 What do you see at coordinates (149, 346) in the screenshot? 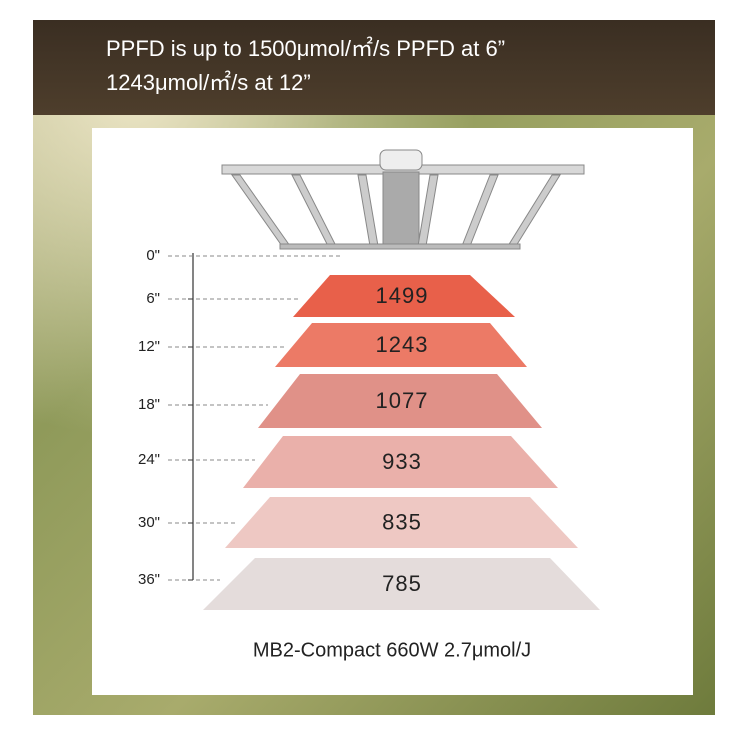
I see `distance-label: 12"` at bounding box center [149, 346].